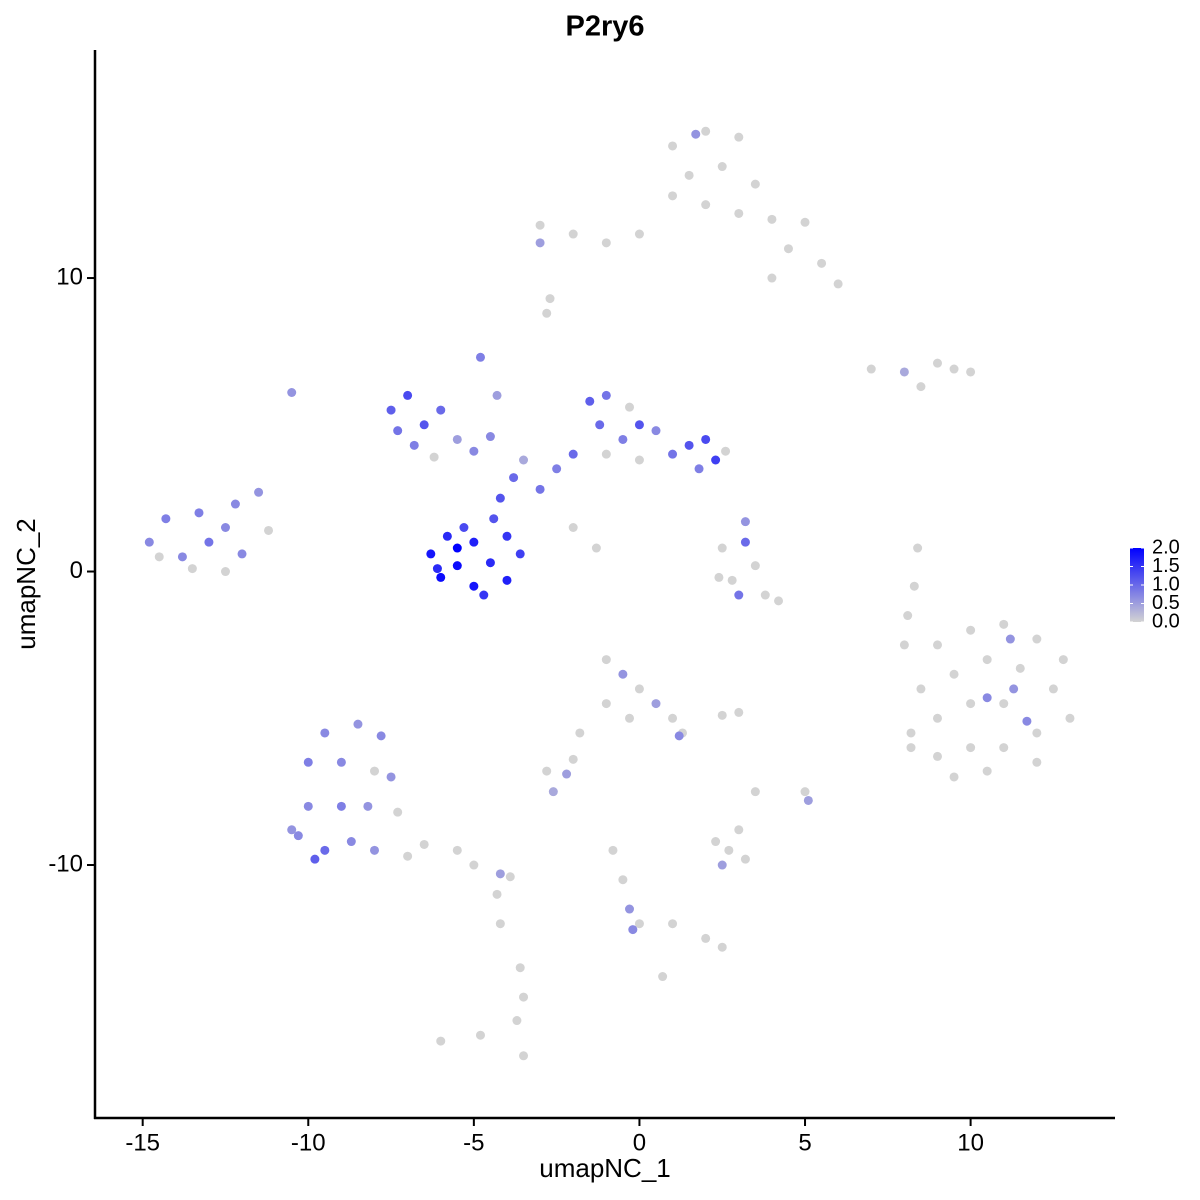  What do you see at coordinates (76, 570) in the screenshot?
I see `y-tick-label: 0` at bounding box center [76, 570].